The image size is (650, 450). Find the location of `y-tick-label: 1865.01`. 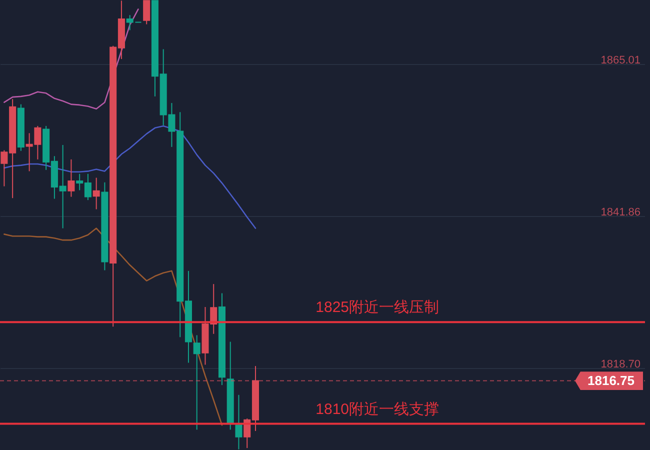

y-tick-label: 1865.01 is located at coordinates (620, 60).